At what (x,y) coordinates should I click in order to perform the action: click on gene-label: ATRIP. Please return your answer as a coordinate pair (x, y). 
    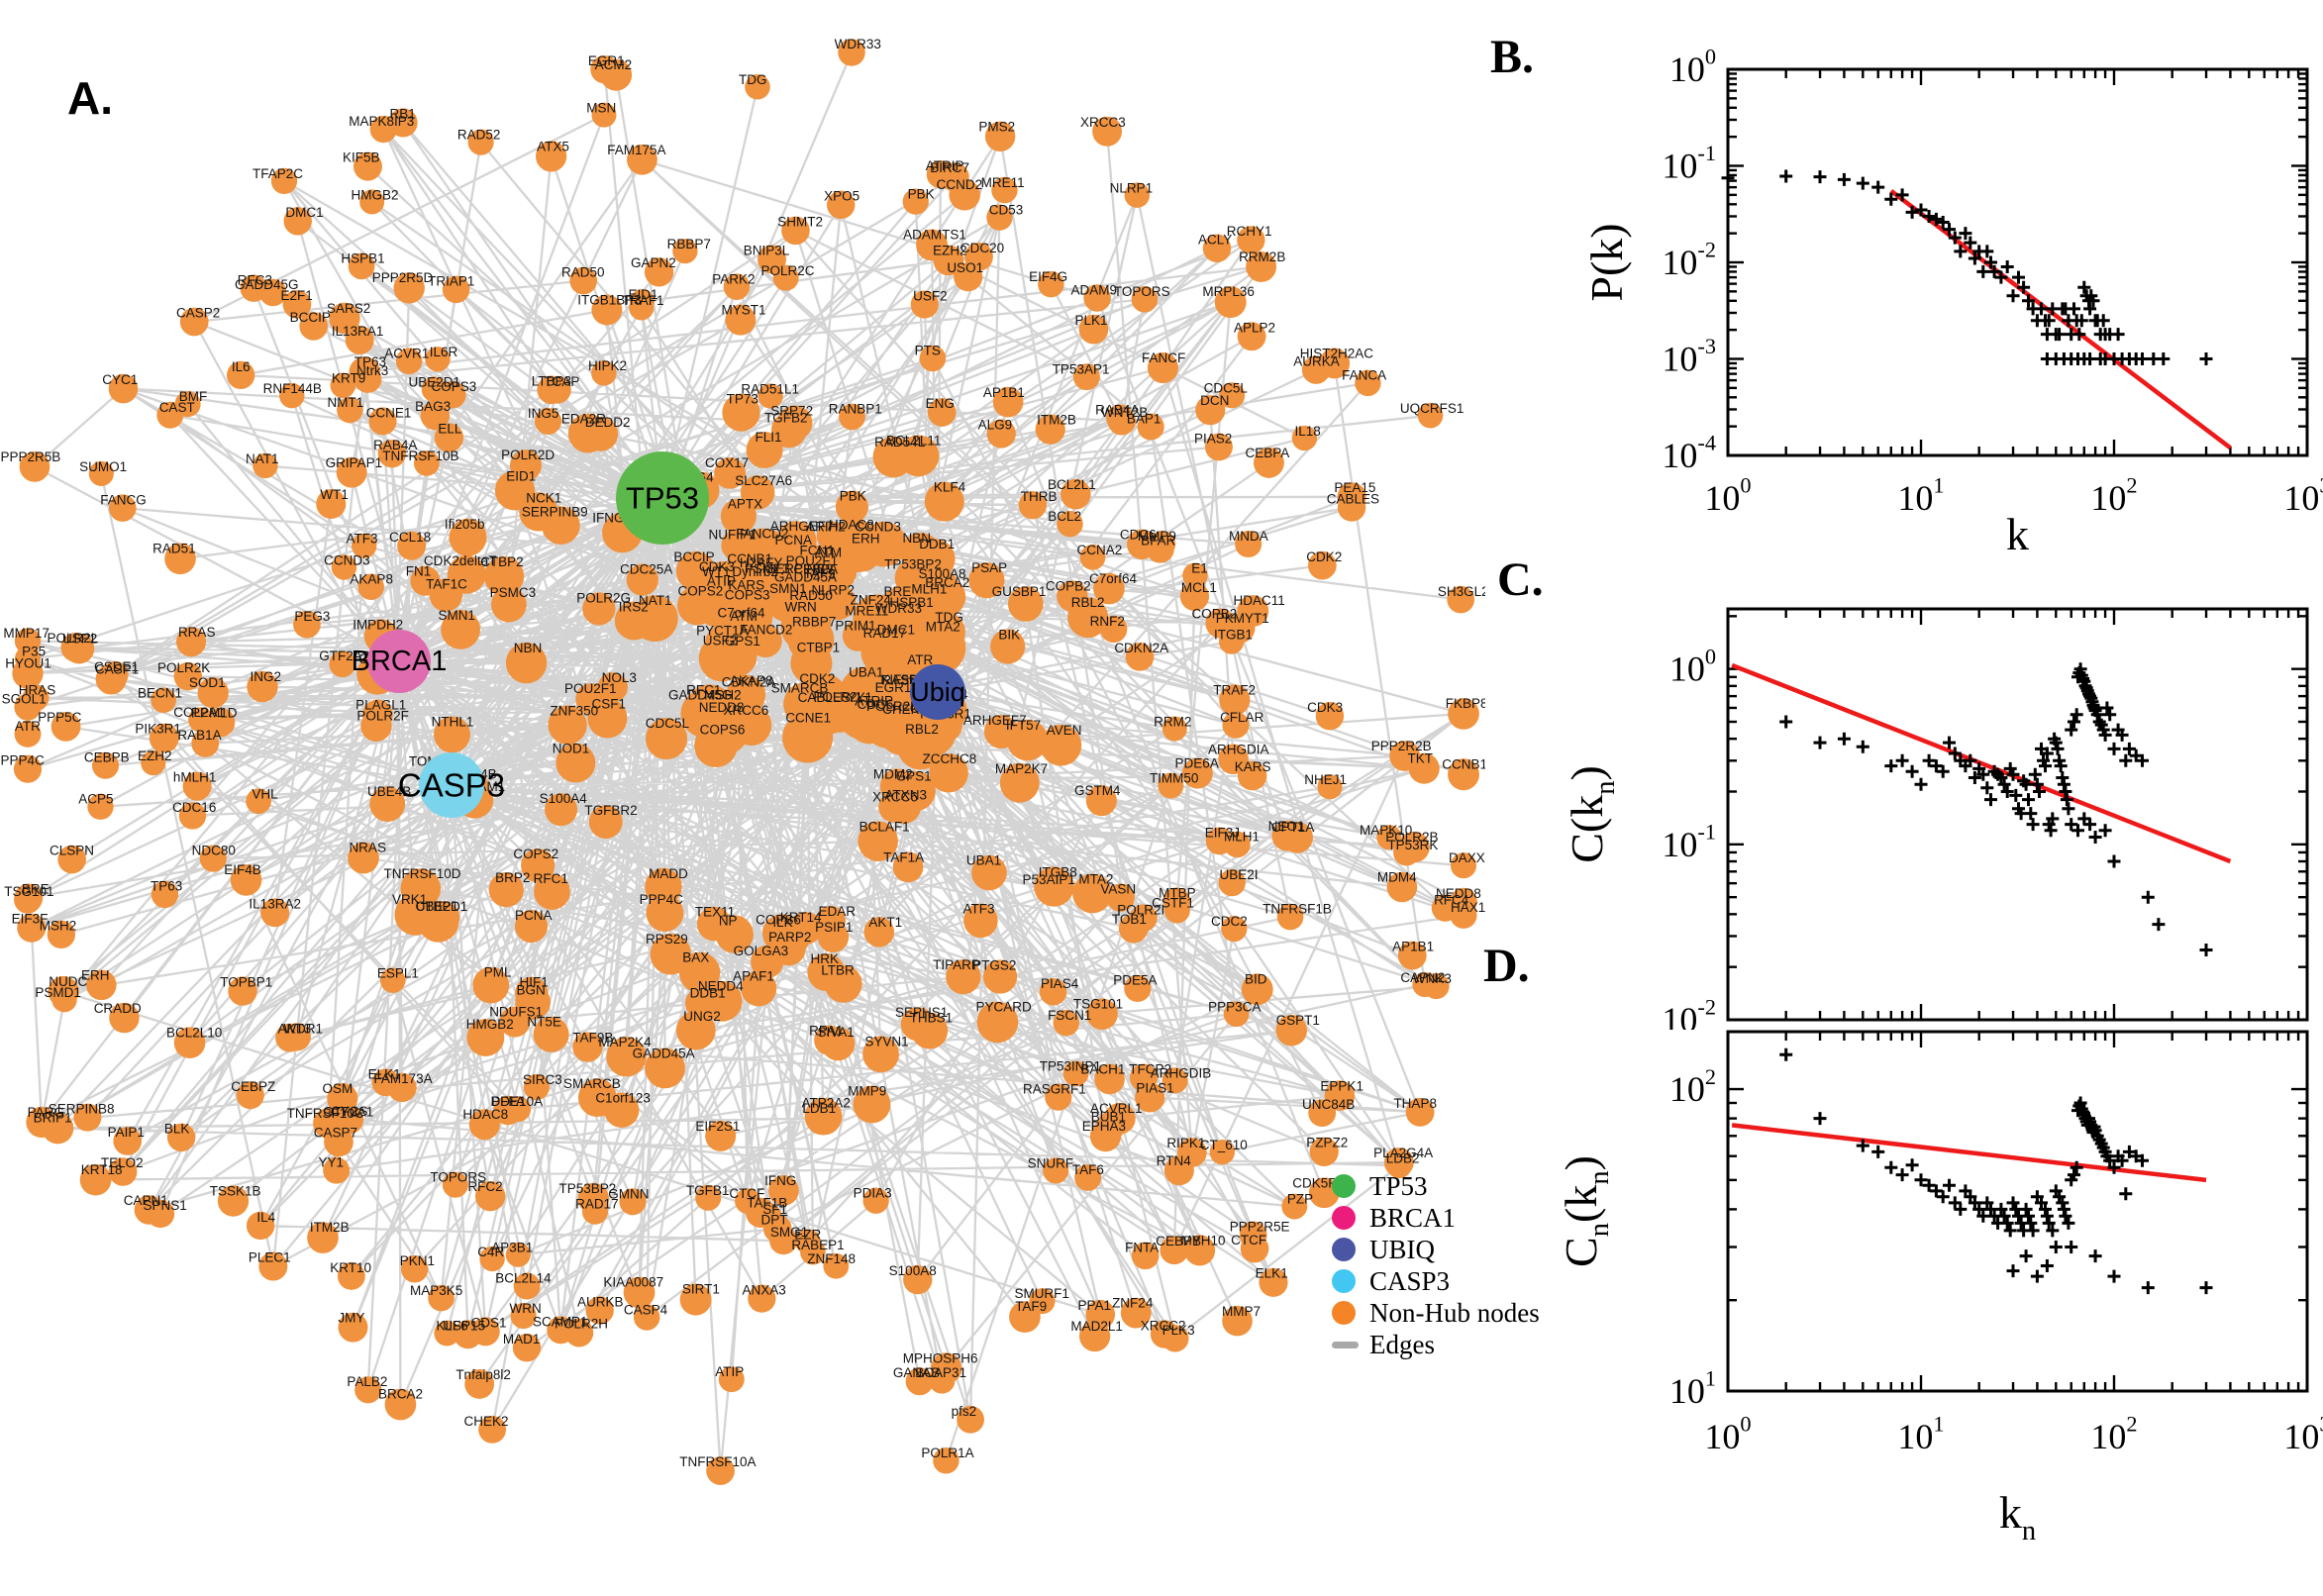
    Looking at the image, I should click on (874, 701).